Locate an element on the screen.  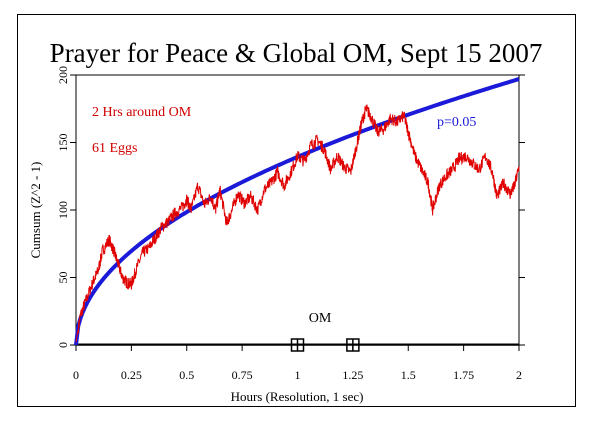
x-axis-label: Hours (Resolution, 1 sec) is located at coordinates (297, 396).